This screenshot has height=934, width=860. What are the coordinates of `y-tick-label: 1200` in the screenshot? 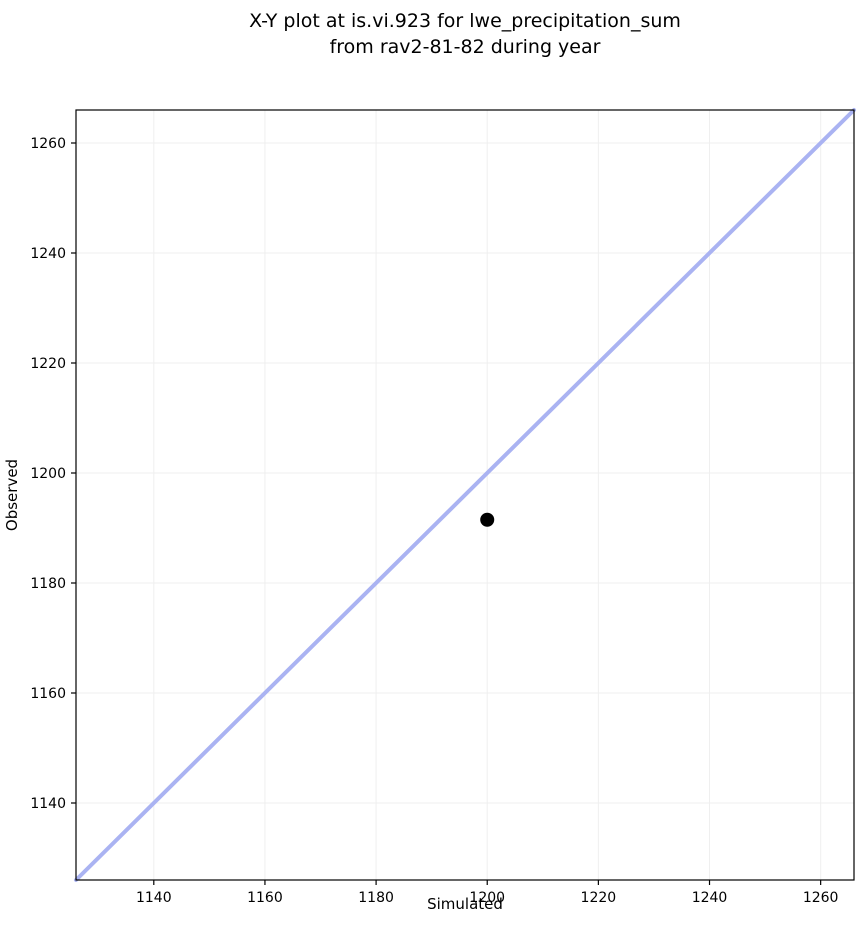 It's located at (48, 474).